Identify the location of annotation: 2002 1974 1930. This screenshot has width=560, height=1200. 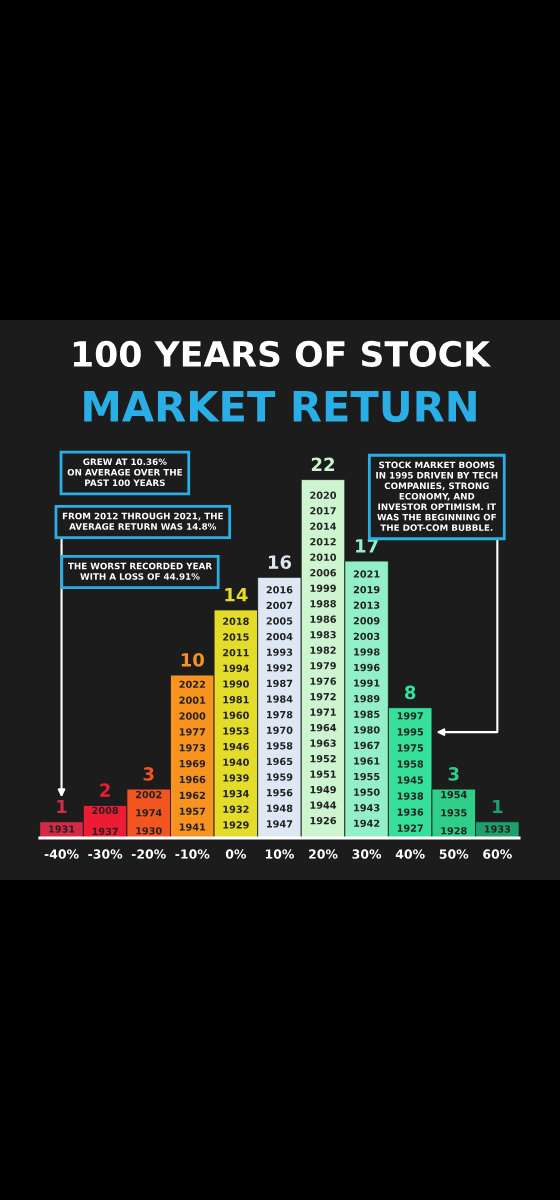
(148, 812).